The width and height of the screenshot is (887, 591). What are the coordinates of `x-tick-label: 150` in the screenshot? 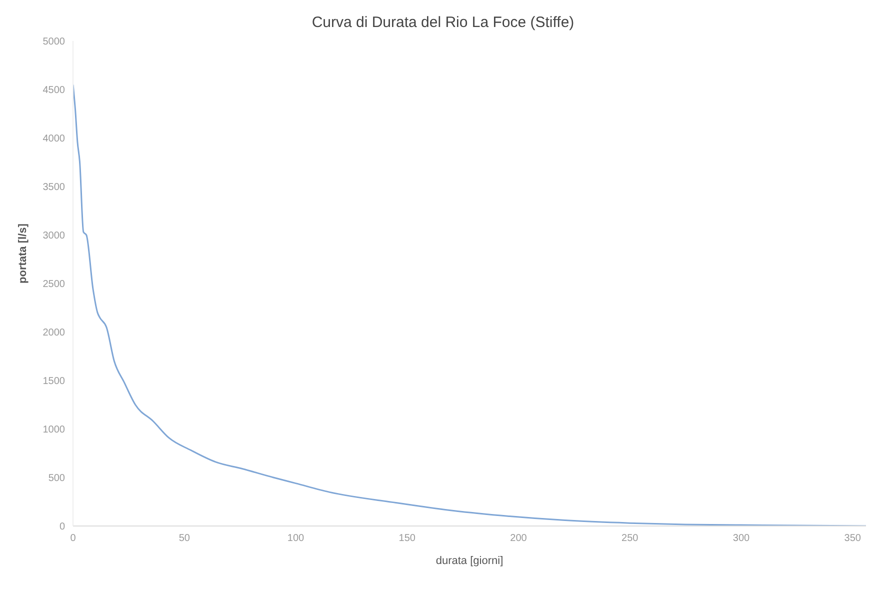 It's located at (407, 538).